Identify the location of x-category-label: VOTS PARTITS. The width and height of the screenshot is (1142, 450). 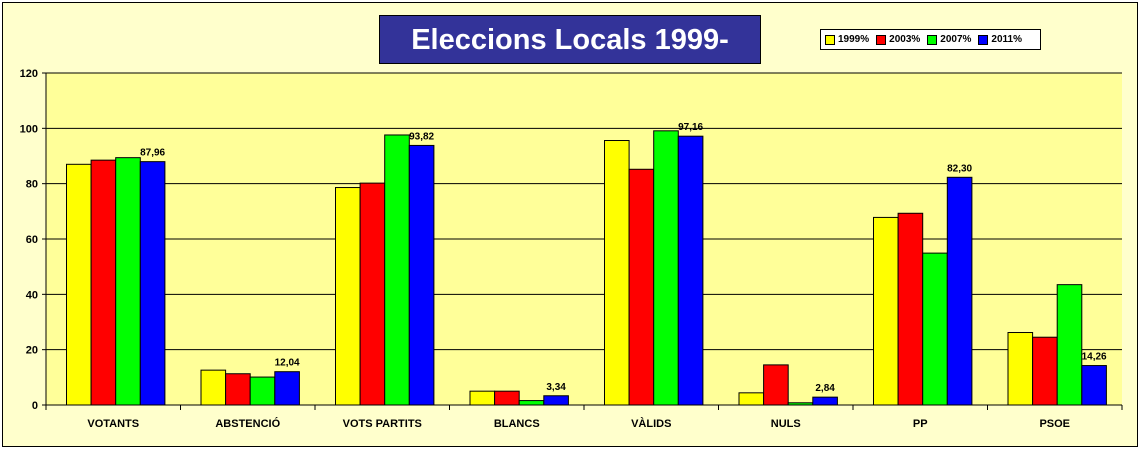
(382, 424).